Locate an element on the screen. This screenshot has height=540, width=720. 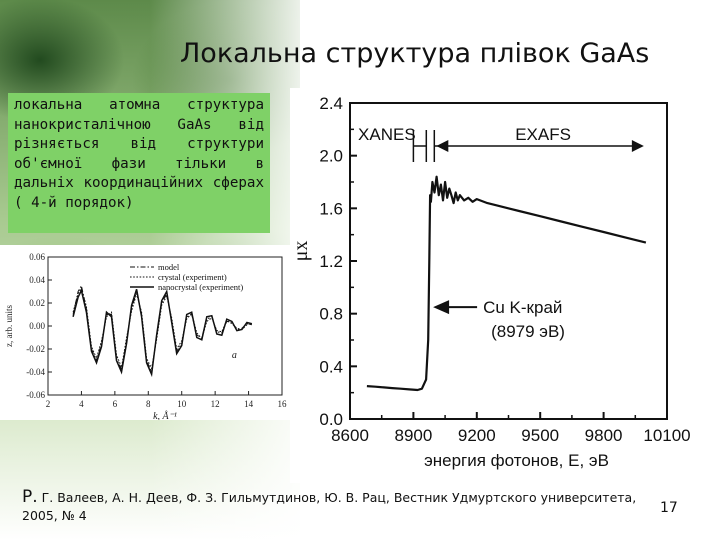
chart-a-x-tick-label: 2 is located at coordinates (48, 404).